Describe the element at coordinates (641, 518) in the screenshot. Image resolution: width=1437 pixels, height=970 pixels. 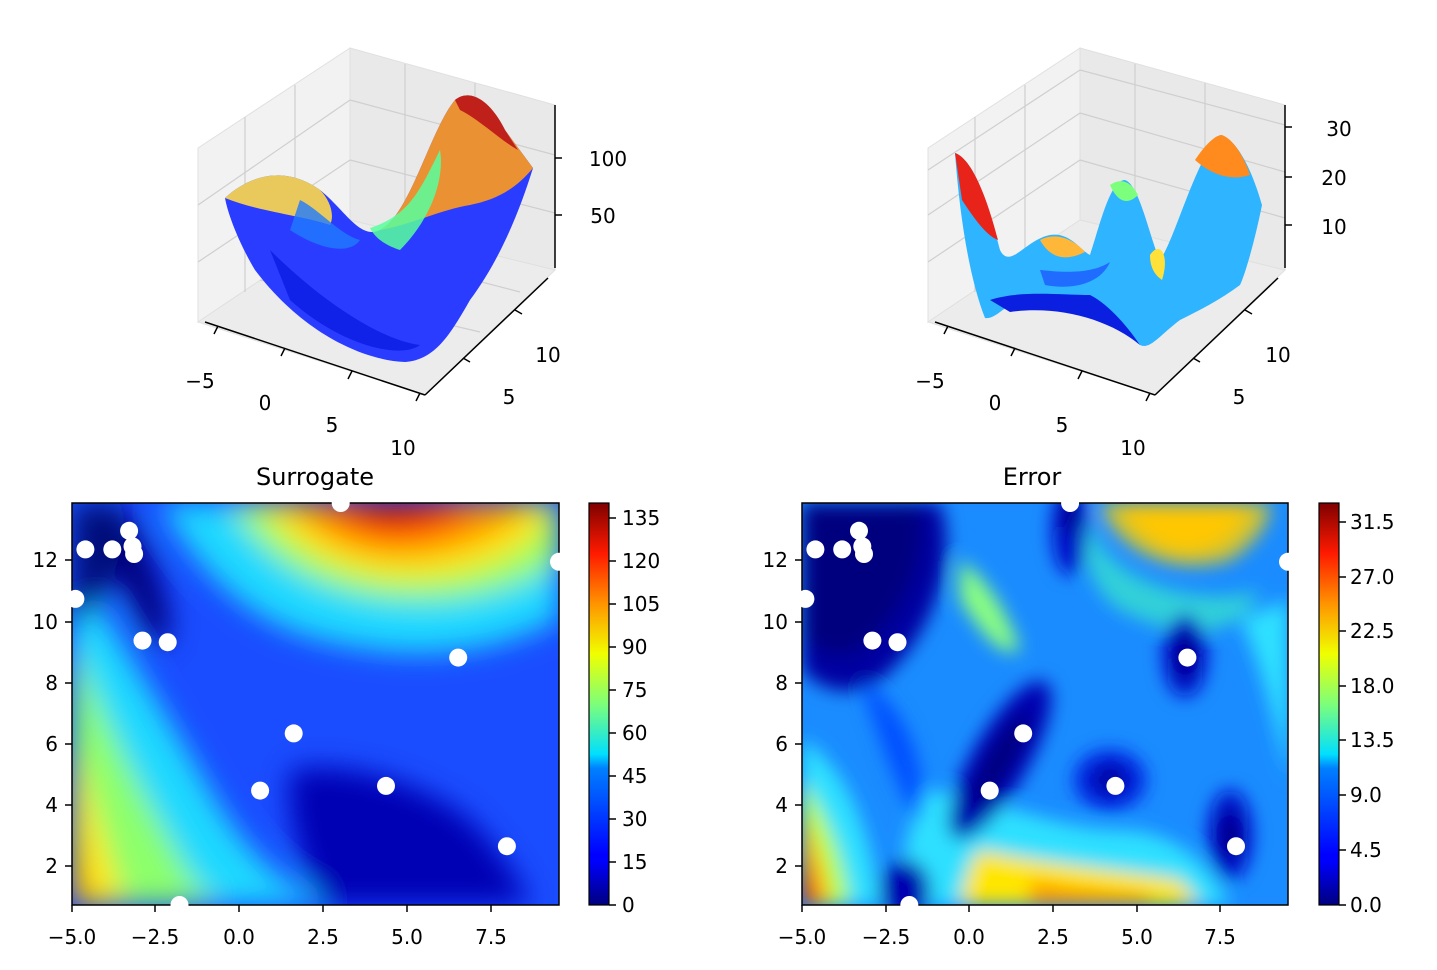
I see `colorbar-tick-label: 135` at that location.